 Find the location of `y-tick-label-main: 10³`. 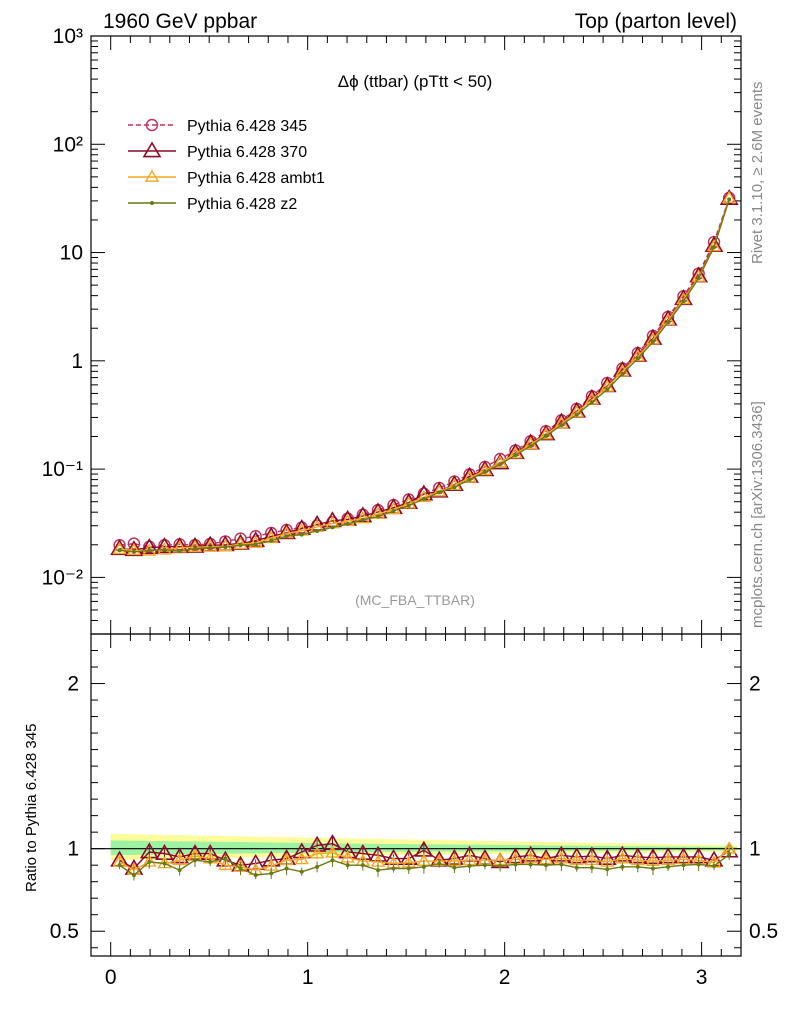

y-tick-label-main: 10³ is located at coordinates (68, 36).